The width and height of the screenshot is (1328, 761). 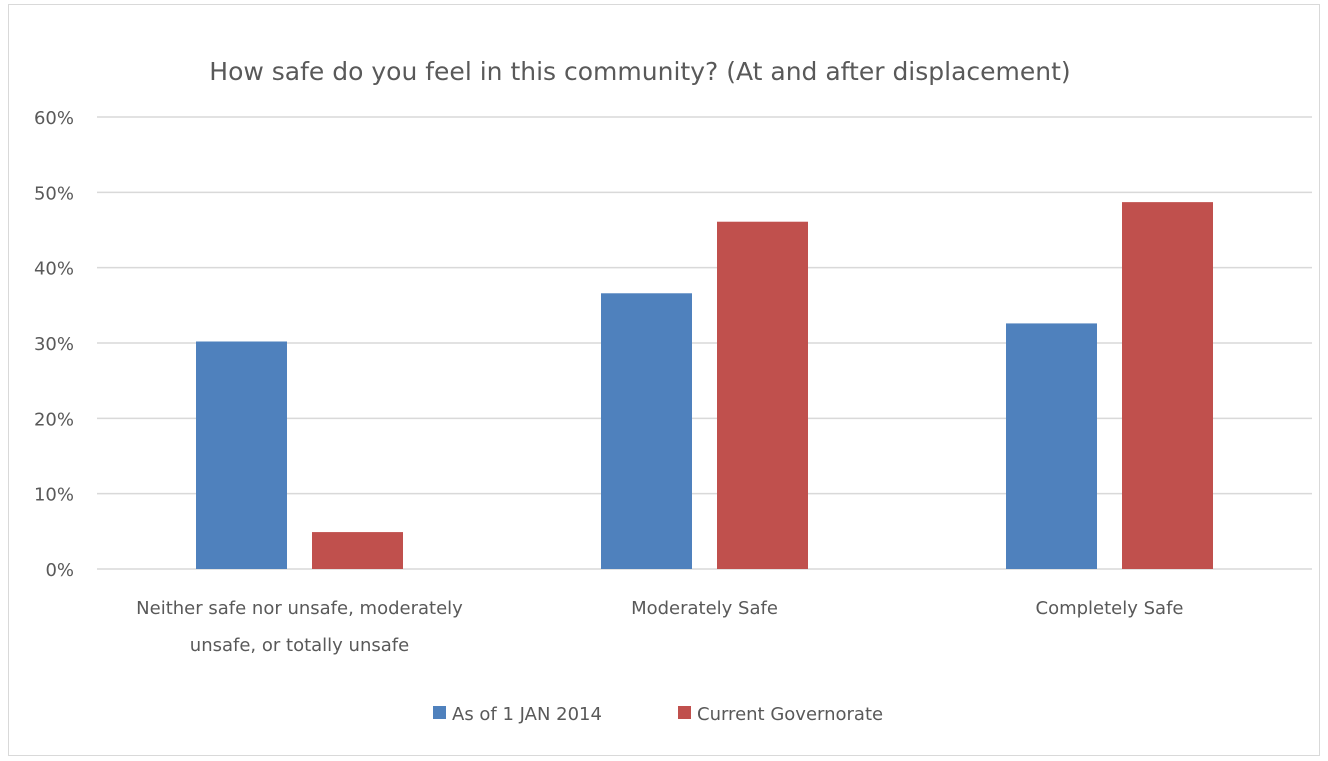 What do you see at coordinates (54, 193) in the screenshot?
I see `y-tick-label: 50%` at bounding box center [54, 193].